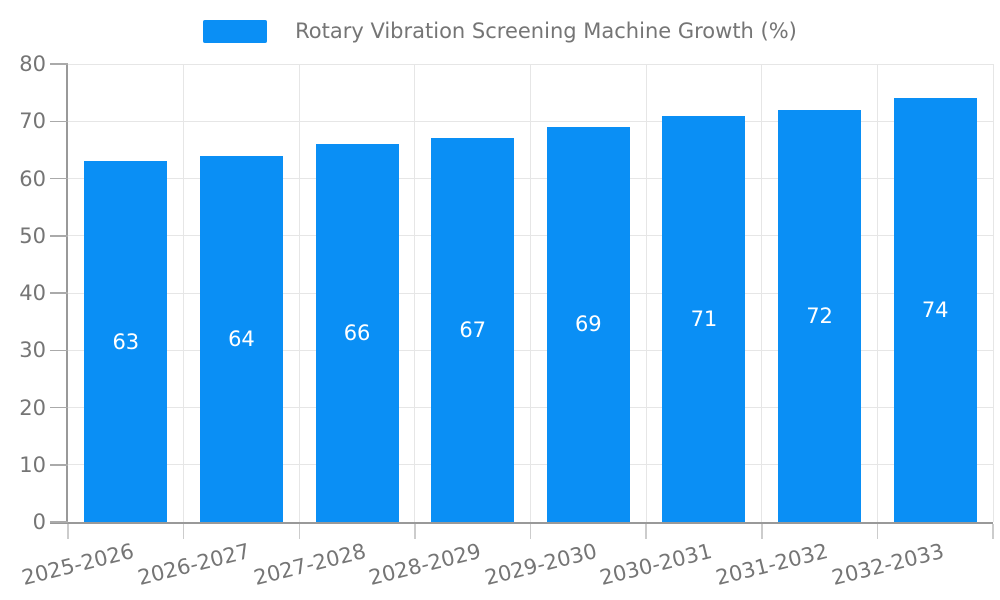 This screenshot has height=600, width=1000. Describe the element at coordinates (473, 330) in the screenshot. I see `bar-2028-2029` at that location.